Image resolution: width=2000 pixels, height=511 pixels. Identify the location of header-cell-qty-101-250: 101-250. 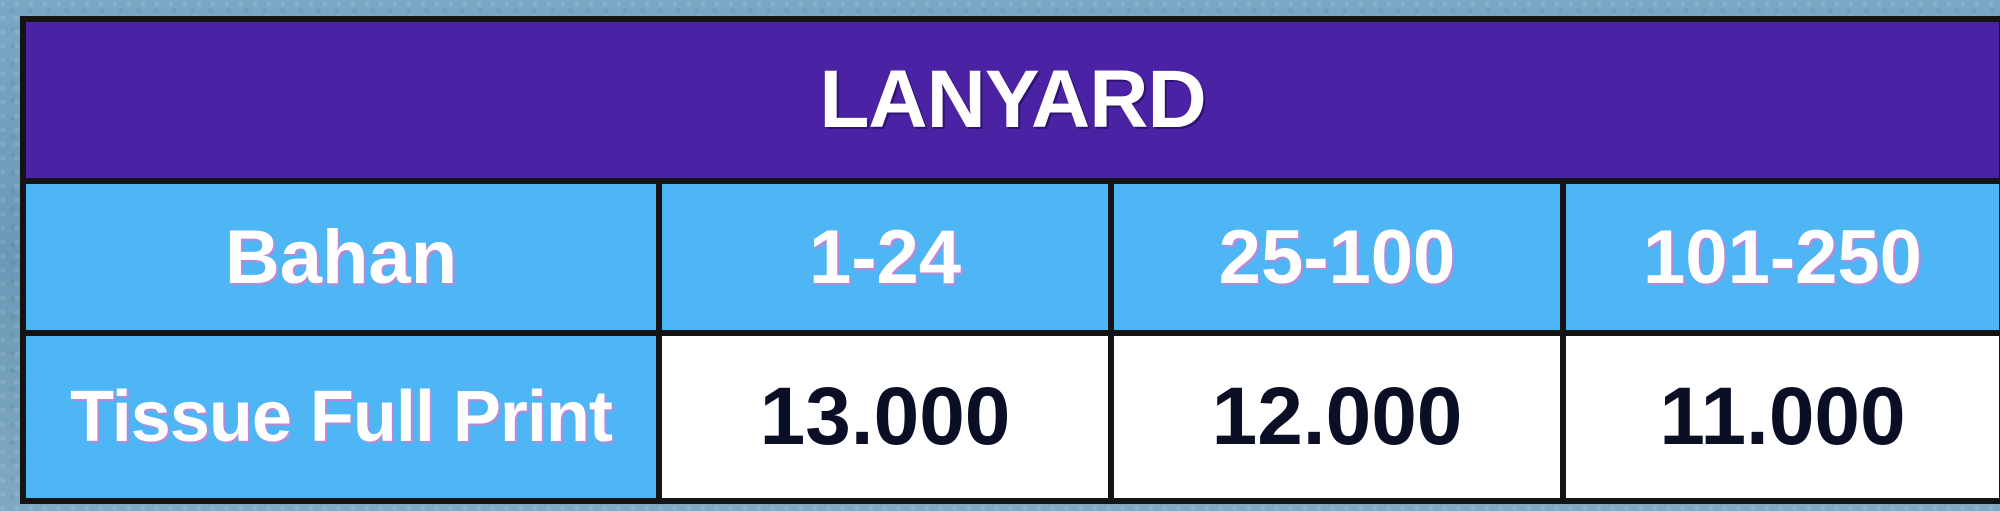
(1782, 260).